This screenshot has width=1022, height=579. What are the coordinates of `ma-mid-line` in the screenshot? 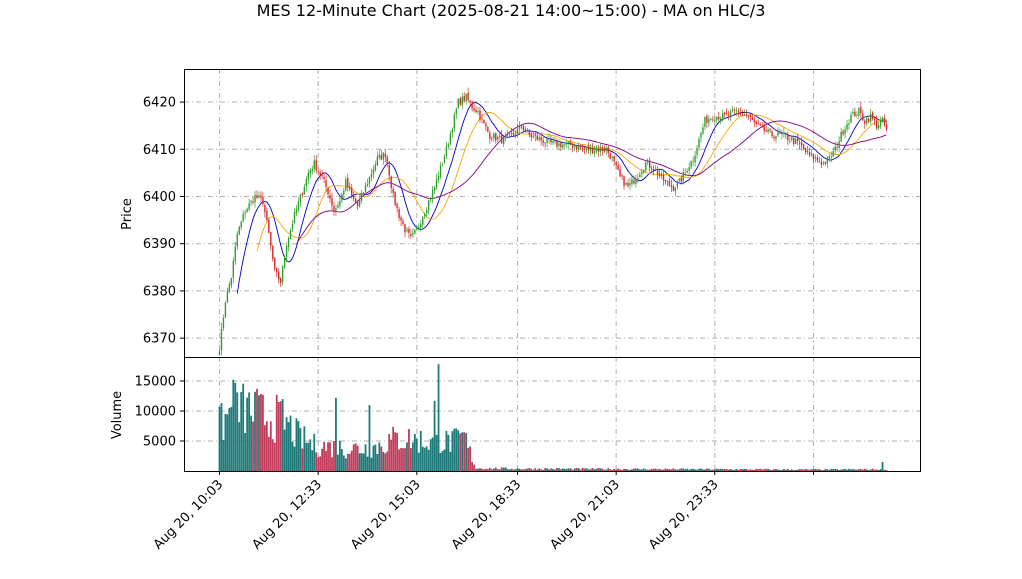 It's located at (571, 182).